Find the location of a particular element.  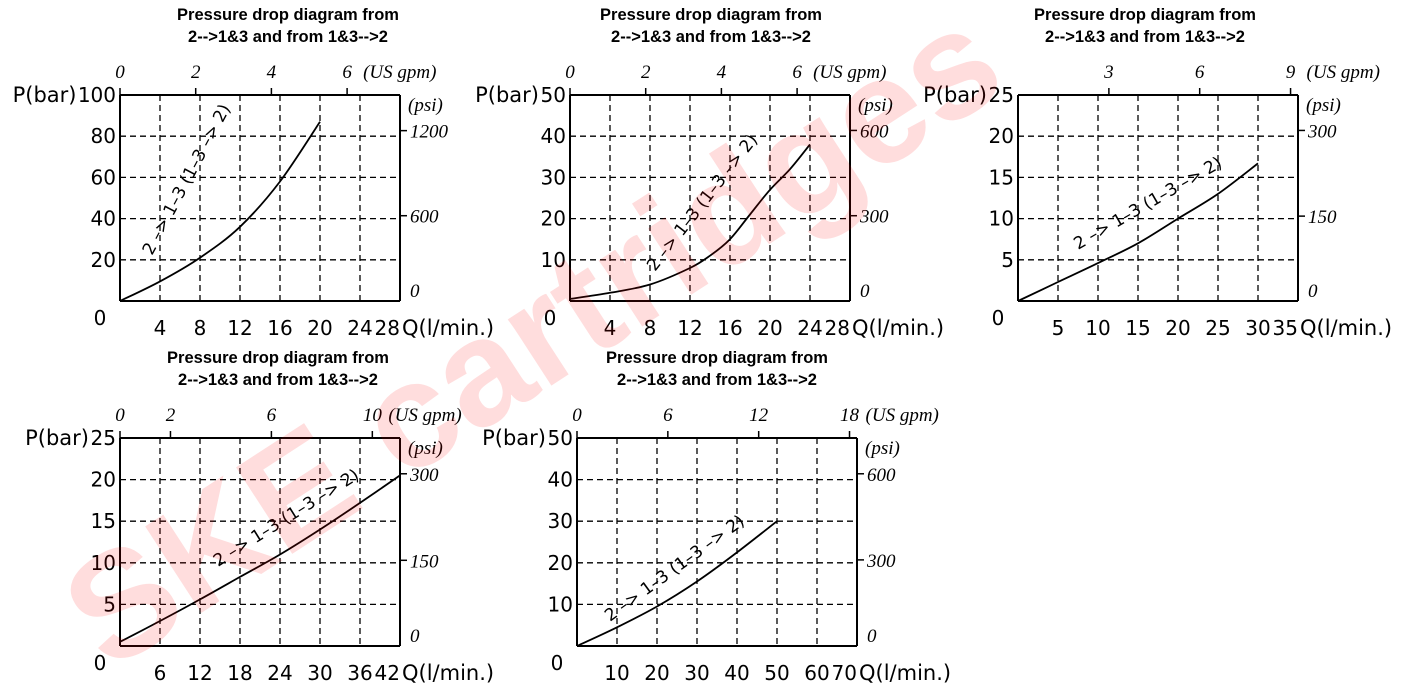

top-tick-label: 18 is located at coordinates (850, 415).